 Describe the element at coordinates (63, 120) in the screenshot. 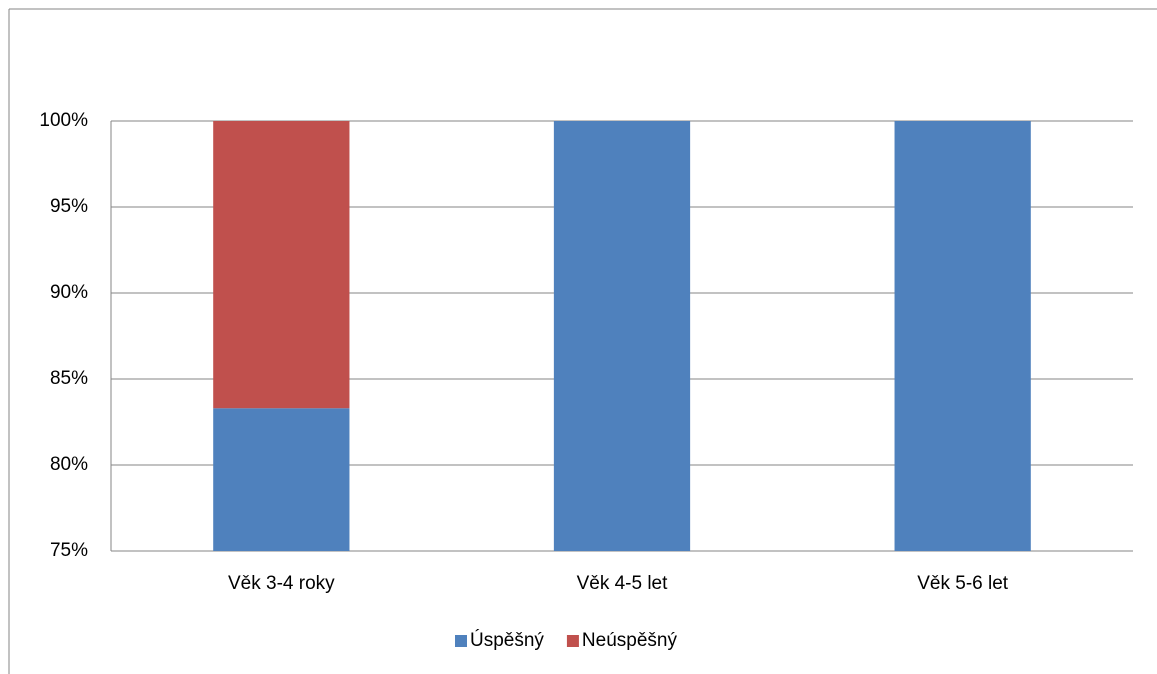

I see `y-tick-label: 100%` at that location.